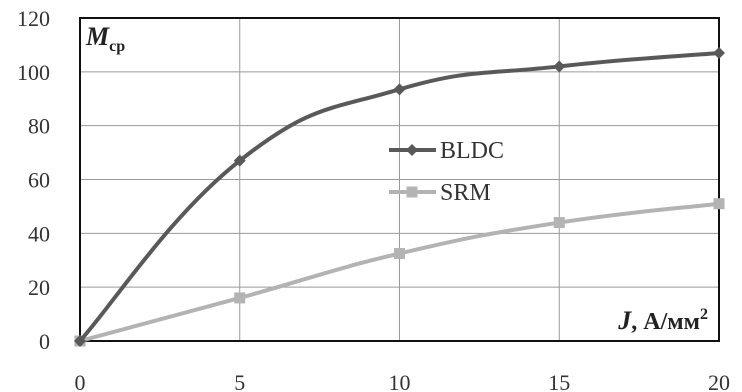 The height and width of the screenshot is (392, 742). I want to click on y-tick-label: 0, so click(44, 341).